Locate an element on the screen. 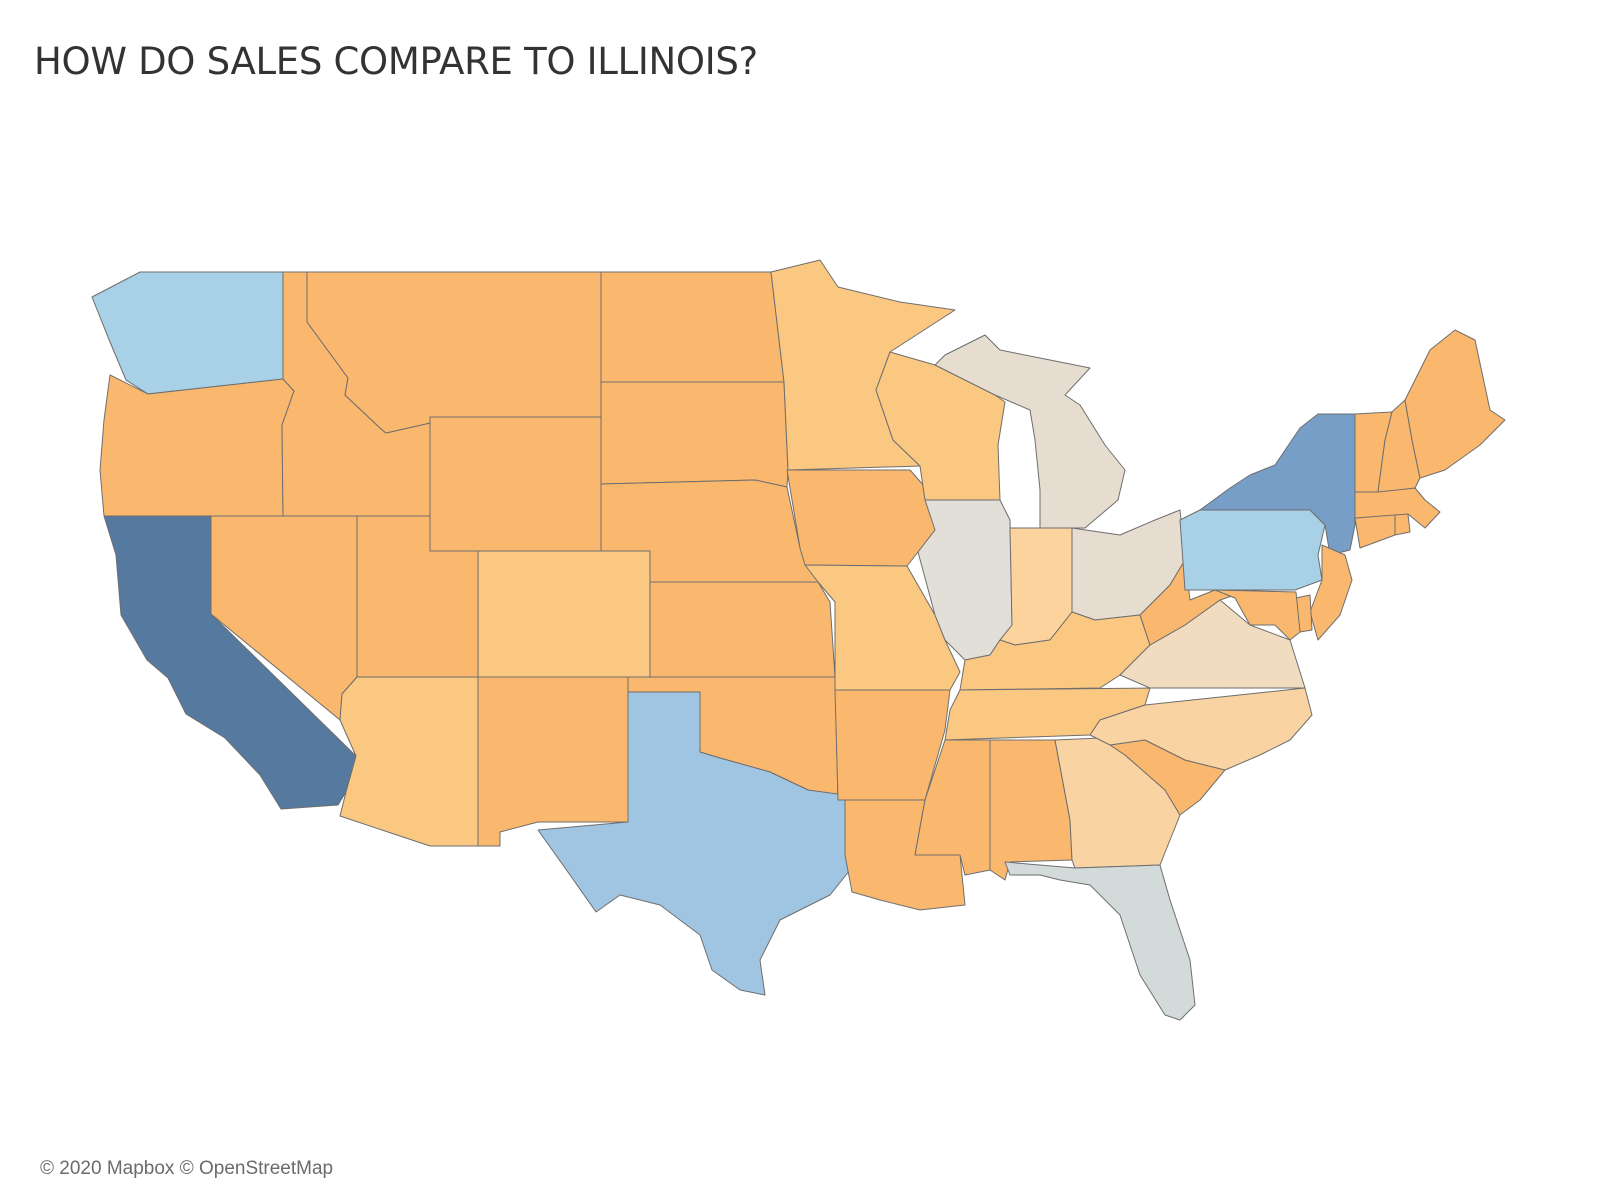 The width and height of the screenshot is (1600, 1200). state-south-dakota is located at coordinates (694, 434).